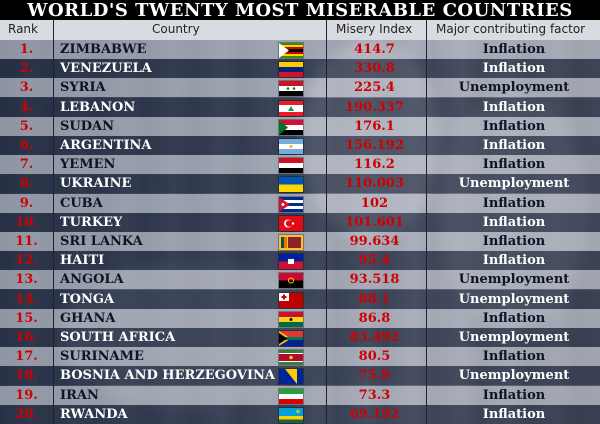  Describe the element at coordinates (291, 127) in the screenshot. I see `sudan-flag-icon` at that location.